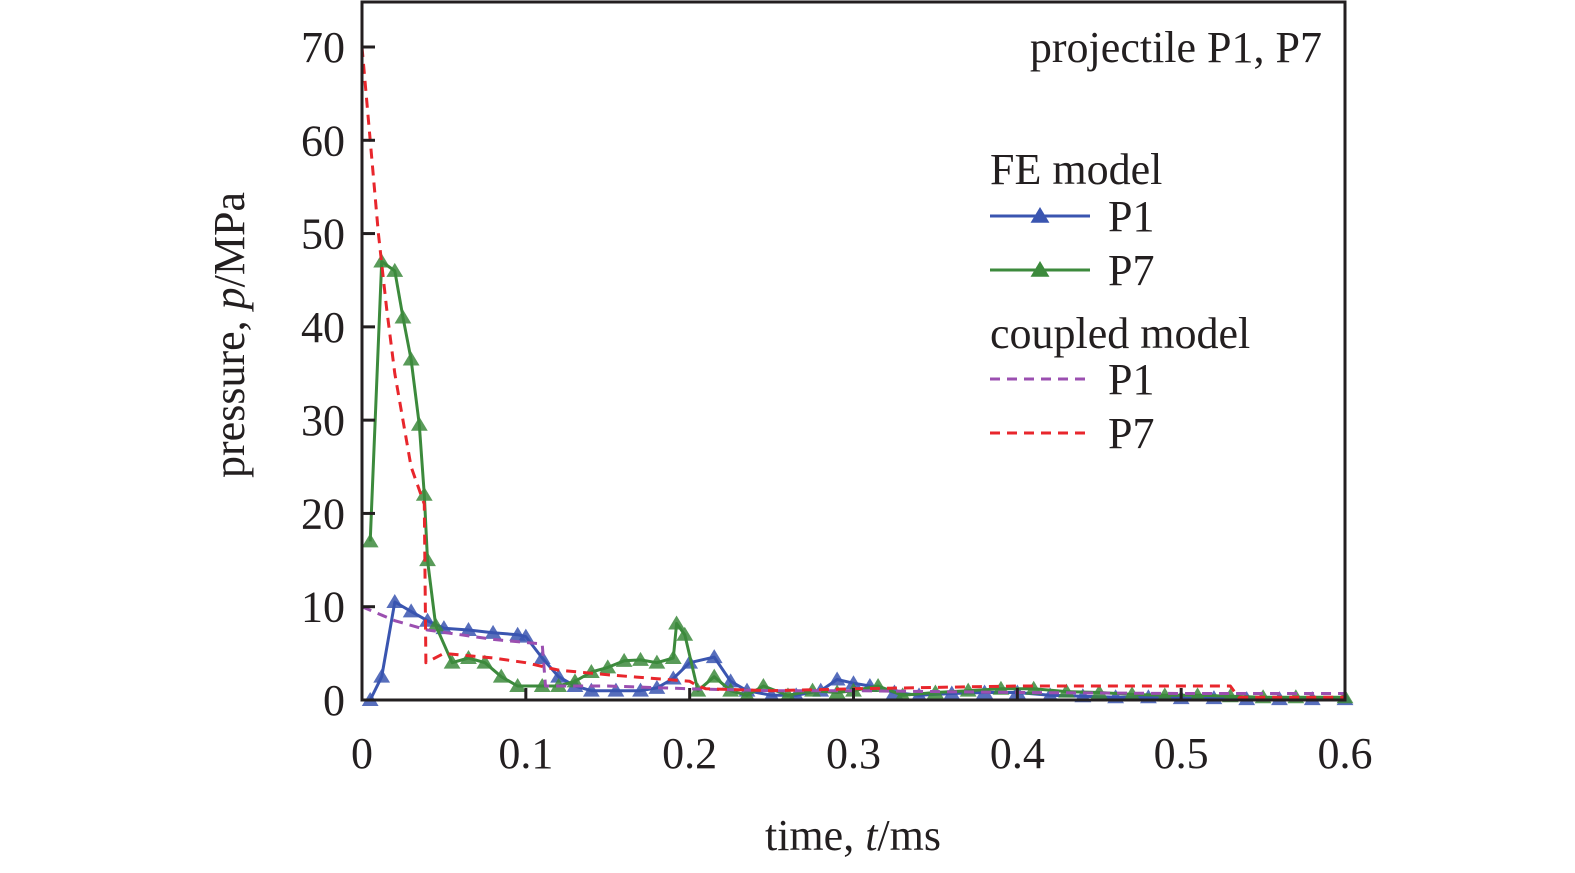  Describe the element at coordinates (1017, 753) in the screenshot. I see `x-tick-label: 0.4` at that location.